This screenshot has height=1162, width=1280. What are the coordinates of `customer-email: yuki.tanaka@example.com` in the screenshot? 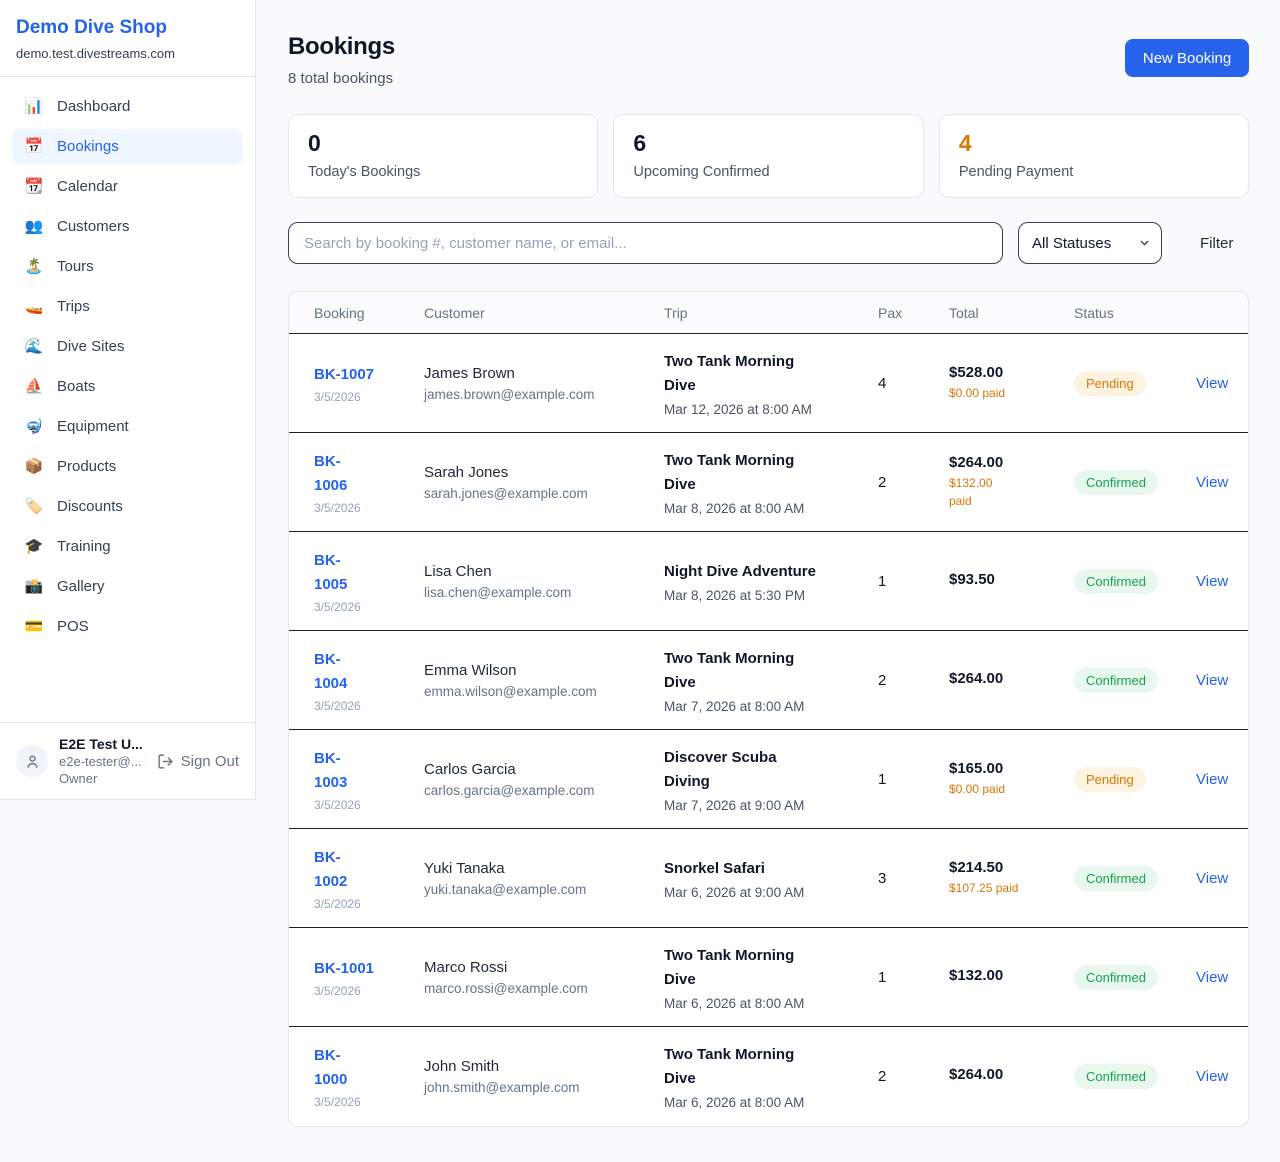 It's located at (505, 889).